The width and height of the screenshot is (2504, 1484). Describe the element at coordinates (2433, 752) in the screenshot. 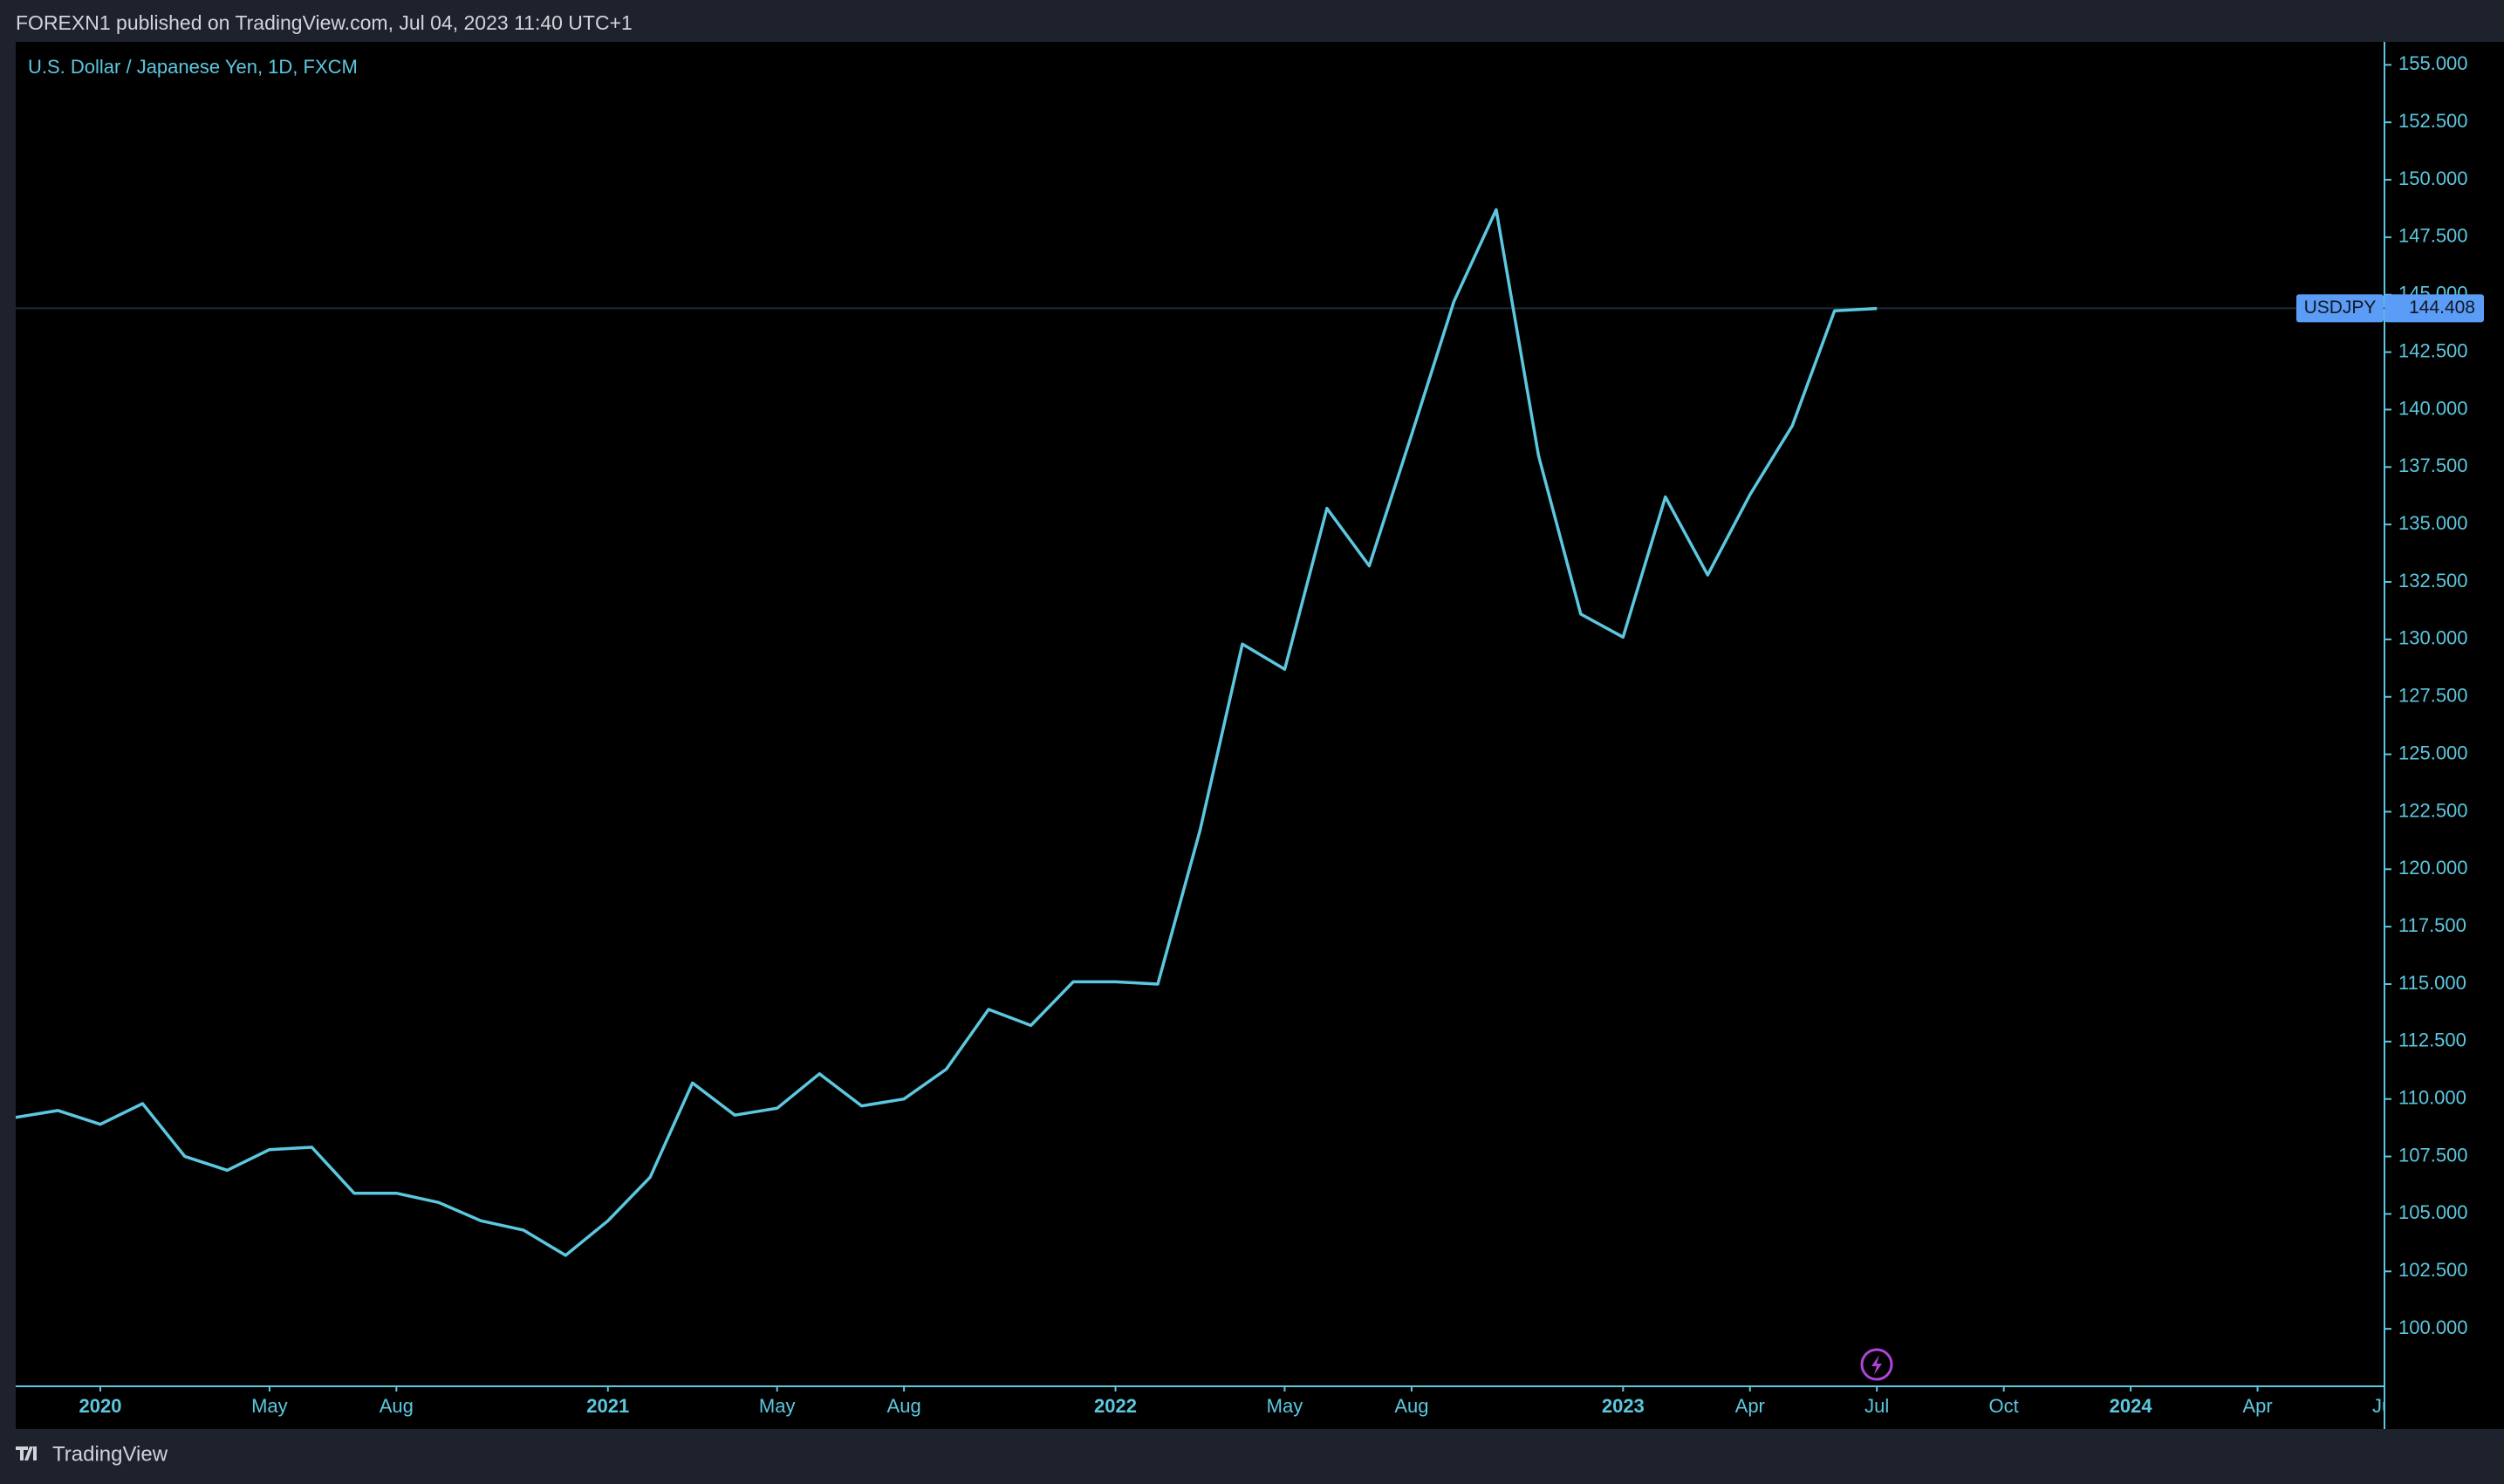

I see `y-tick-label: 125.000` at that location.